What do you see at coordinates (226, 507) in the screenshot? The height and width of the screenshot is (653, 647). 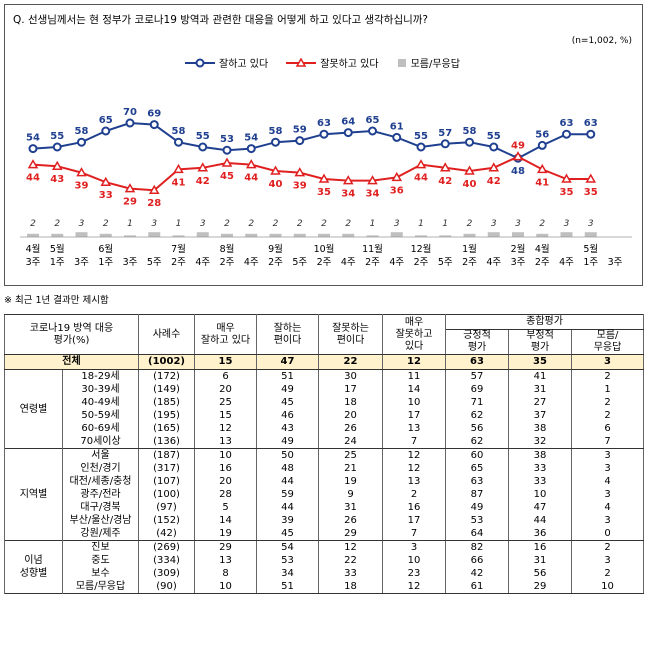 I see `row-value: 5` at bounding box center [226, 507].